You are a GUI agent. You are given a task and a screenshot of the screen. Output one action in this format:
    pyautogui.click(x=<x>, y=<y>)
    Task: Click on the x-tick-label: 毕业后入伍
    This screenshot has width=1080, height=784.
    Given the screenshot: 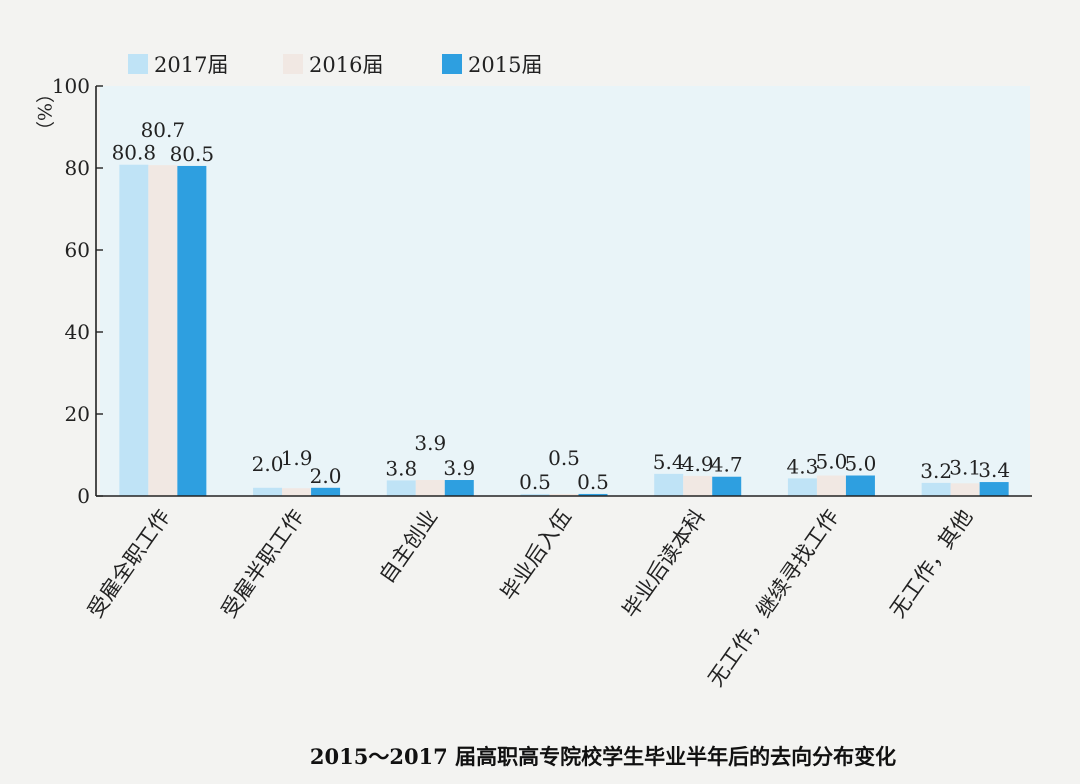 What is the action you would take?
    pyautogui.click(x=536, y=555)
    